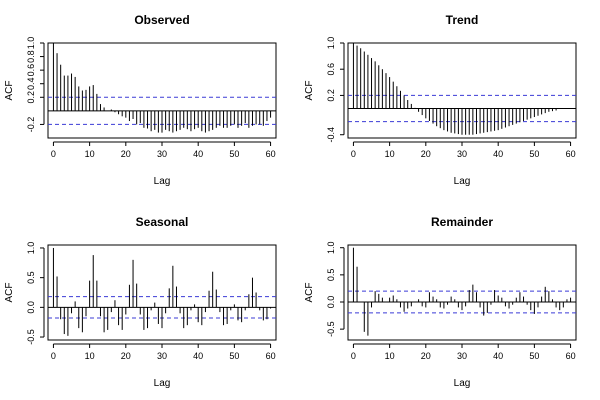 The image size is (600, 400). I want to click on y-tick-label: -0.2, so click(31, 125).